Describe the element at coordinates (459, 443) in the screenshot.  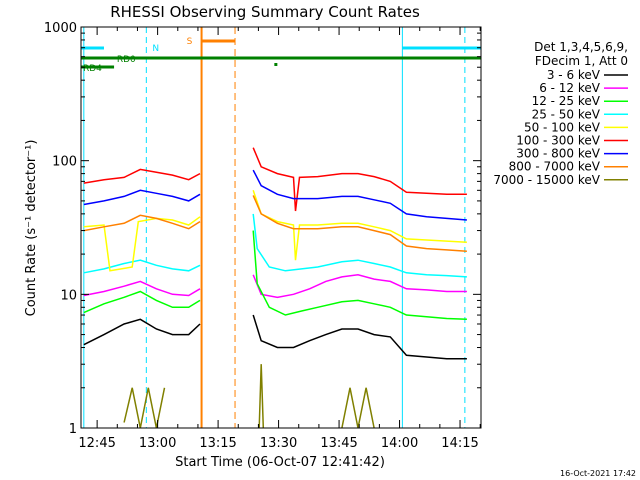
I see `x-tick-label: 14:15` at that location.